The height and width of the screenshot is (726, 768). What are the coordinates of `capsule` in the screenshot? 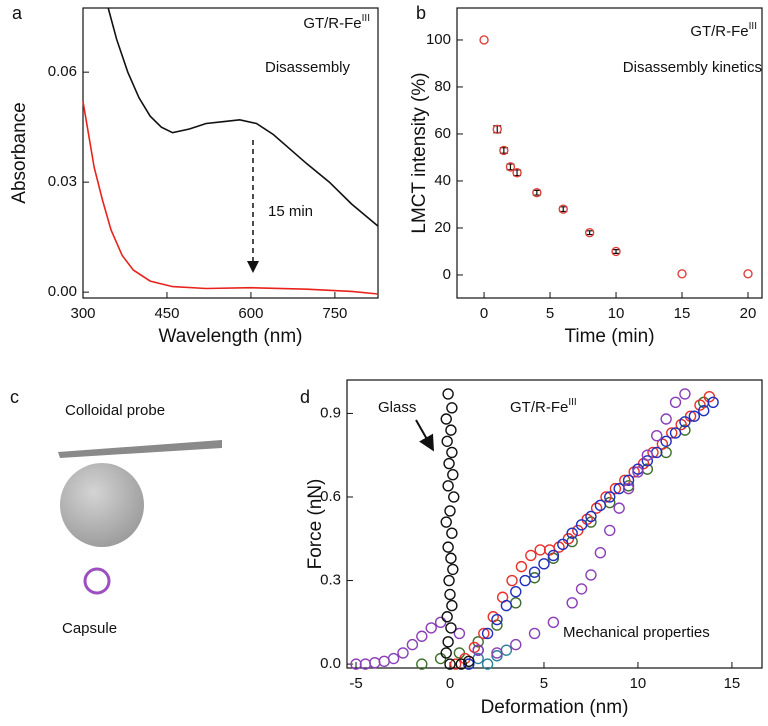 It's located at (97, 581).